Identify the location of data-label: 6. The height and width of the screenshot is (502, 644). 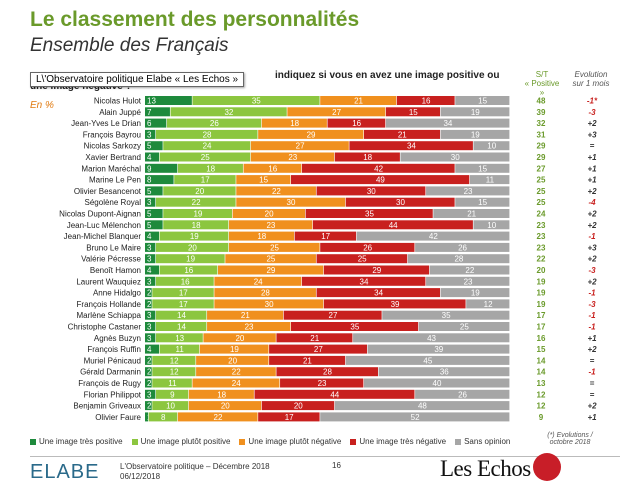
(149, 123).